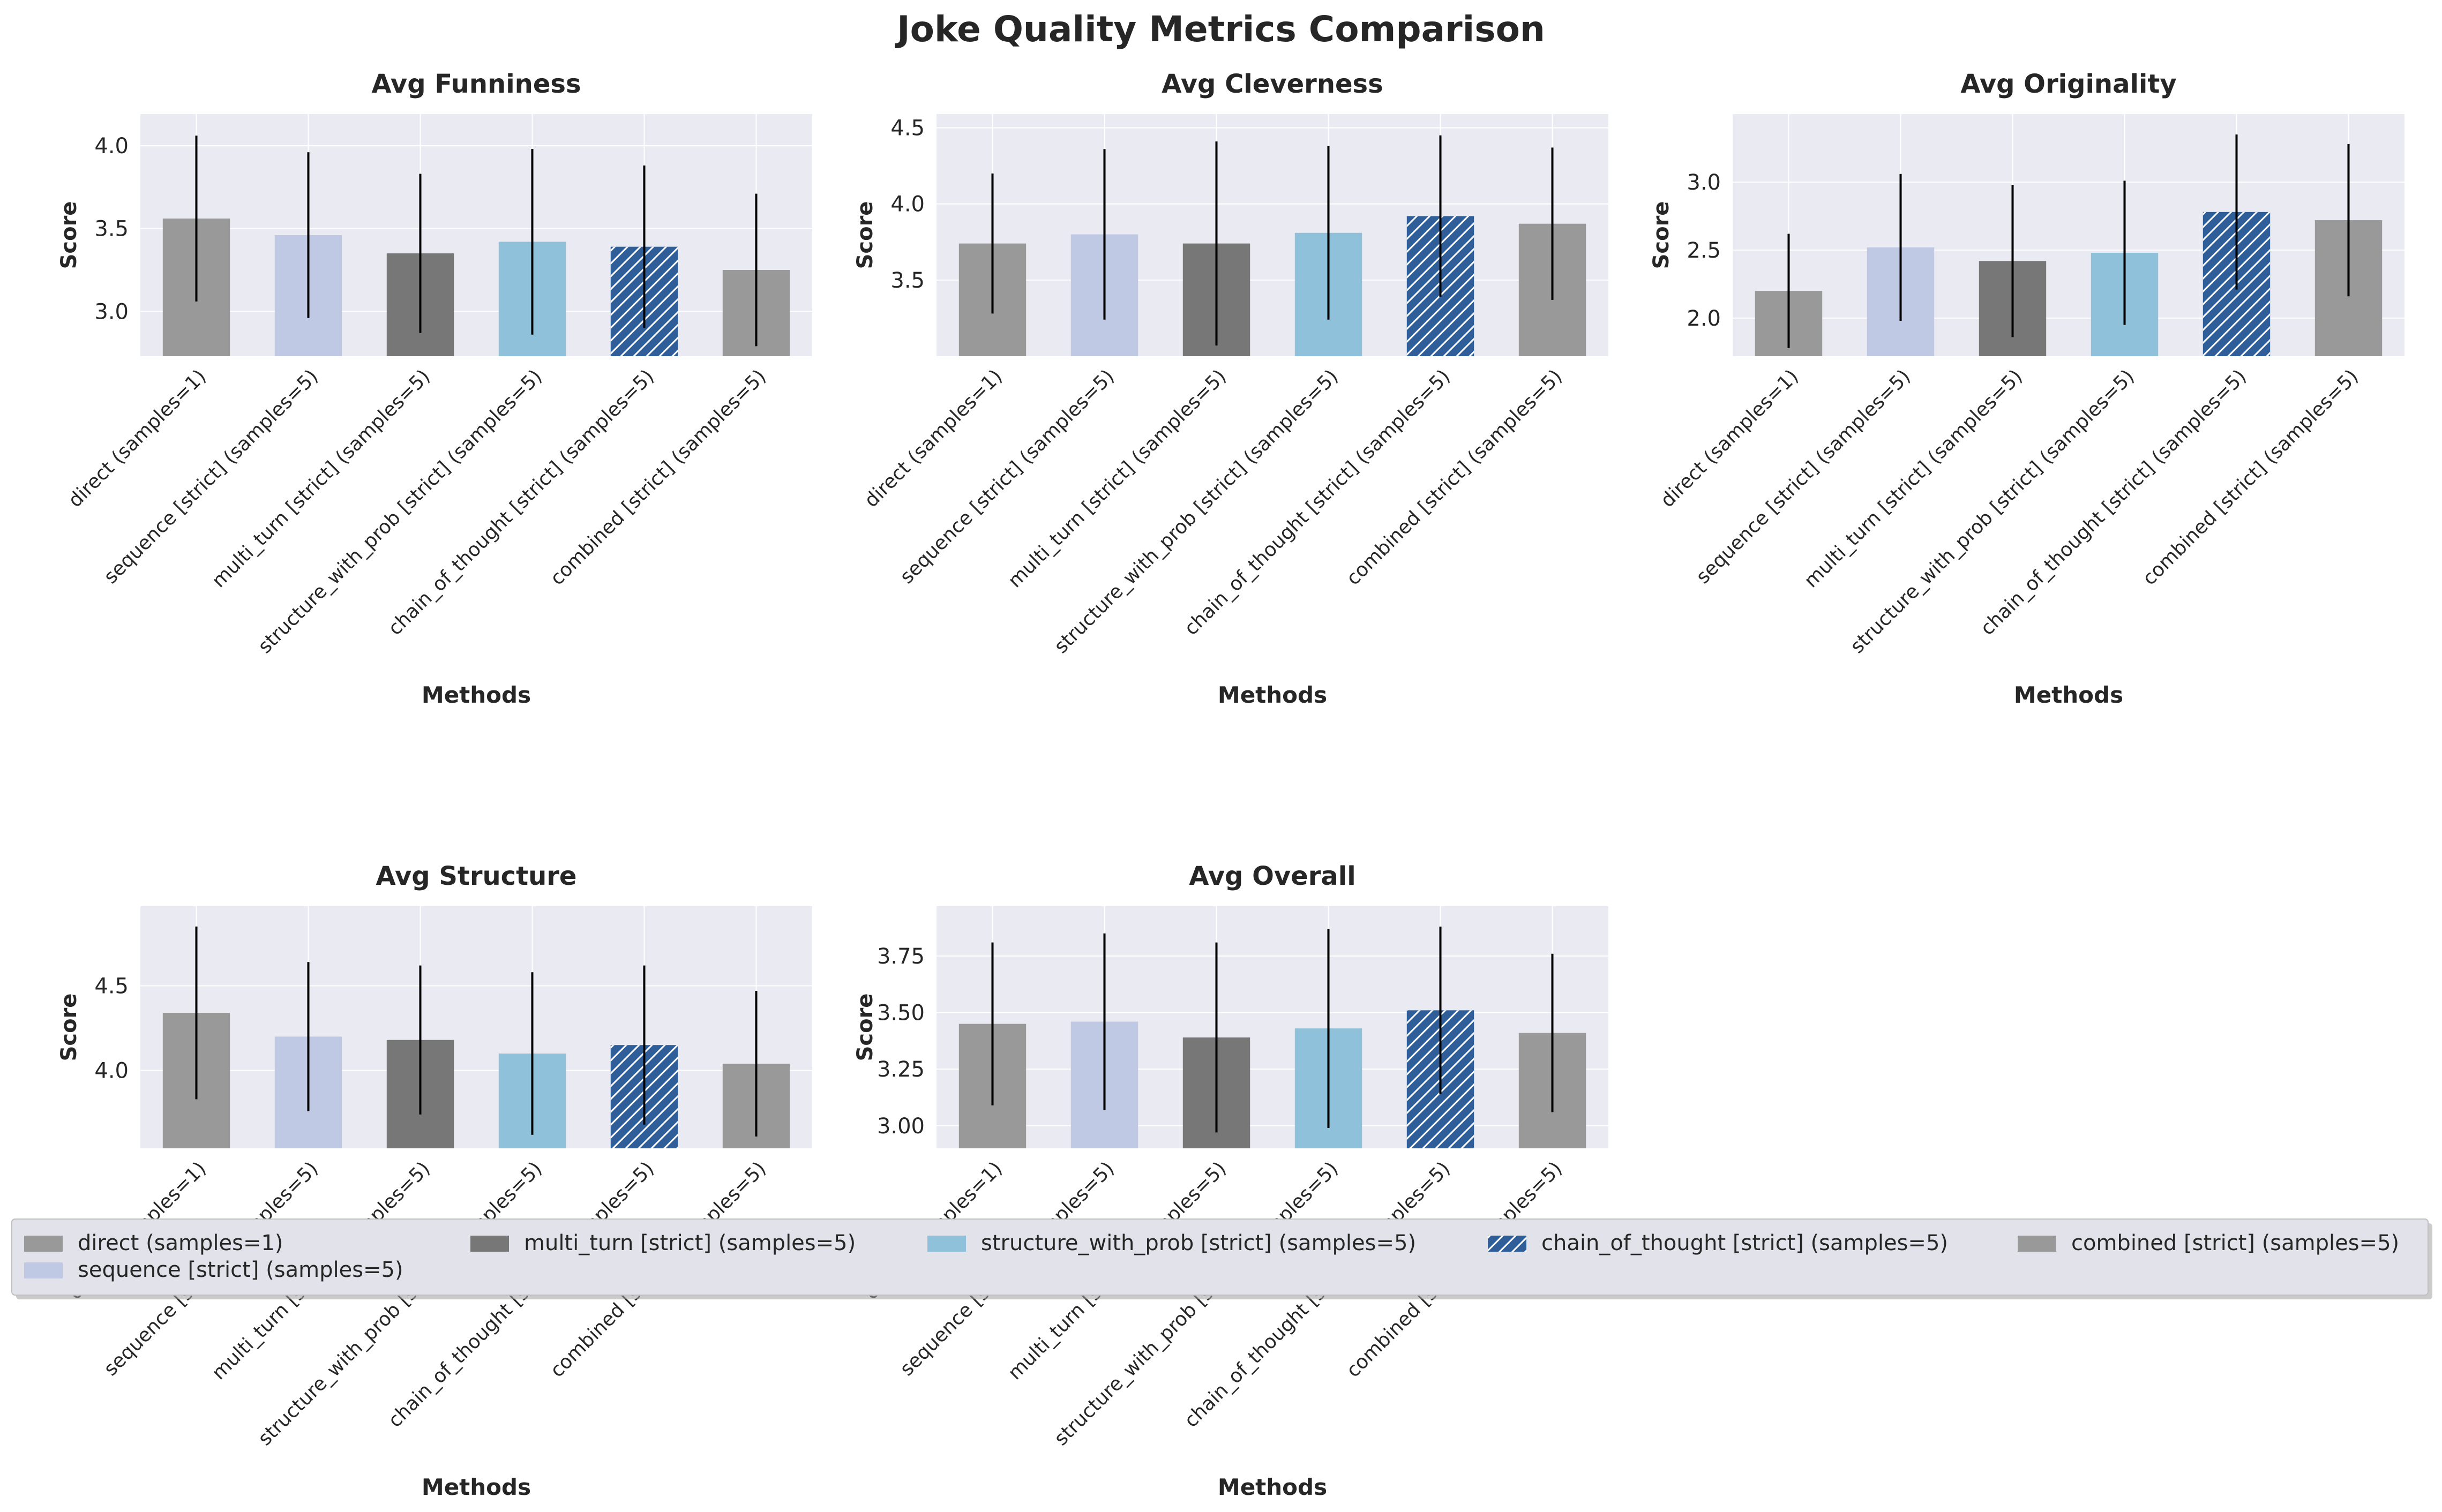 The image size is (2442, 1512). I want to click on y-tick-label: 3.00, so click(901, 1126).